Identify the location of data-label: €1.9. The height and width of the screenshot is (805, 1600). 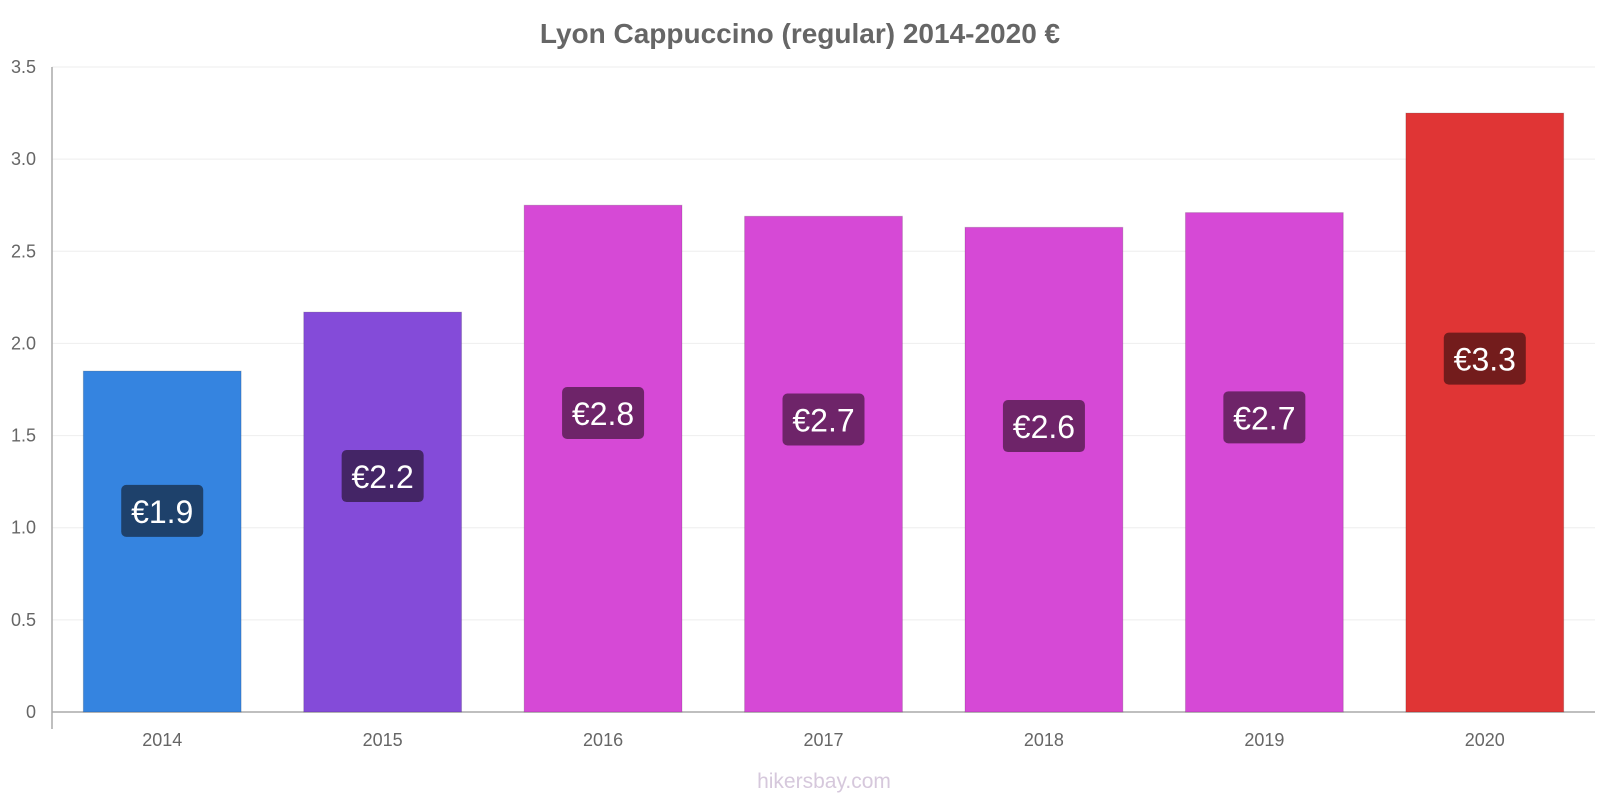
(162, 510).